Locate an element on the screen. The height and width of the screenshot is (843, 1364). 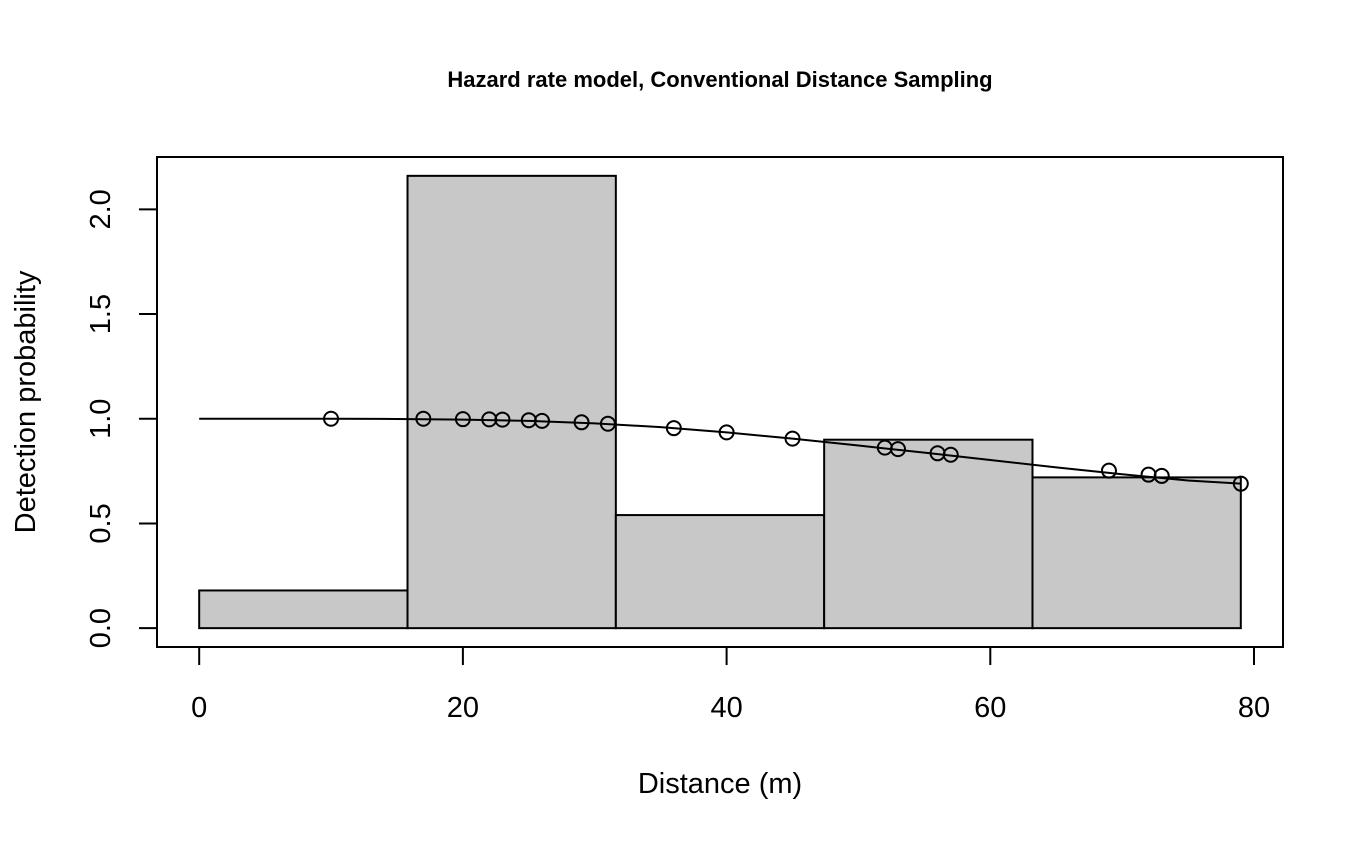
x-tick-label: 80 is located at coordinates (1254, 708).